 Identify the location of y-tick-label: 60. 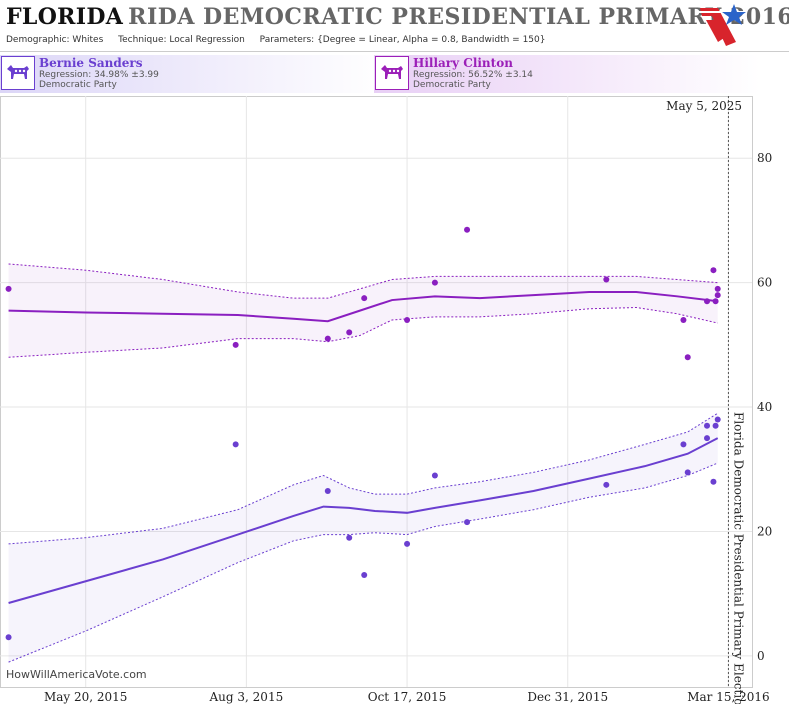
(764, 283).